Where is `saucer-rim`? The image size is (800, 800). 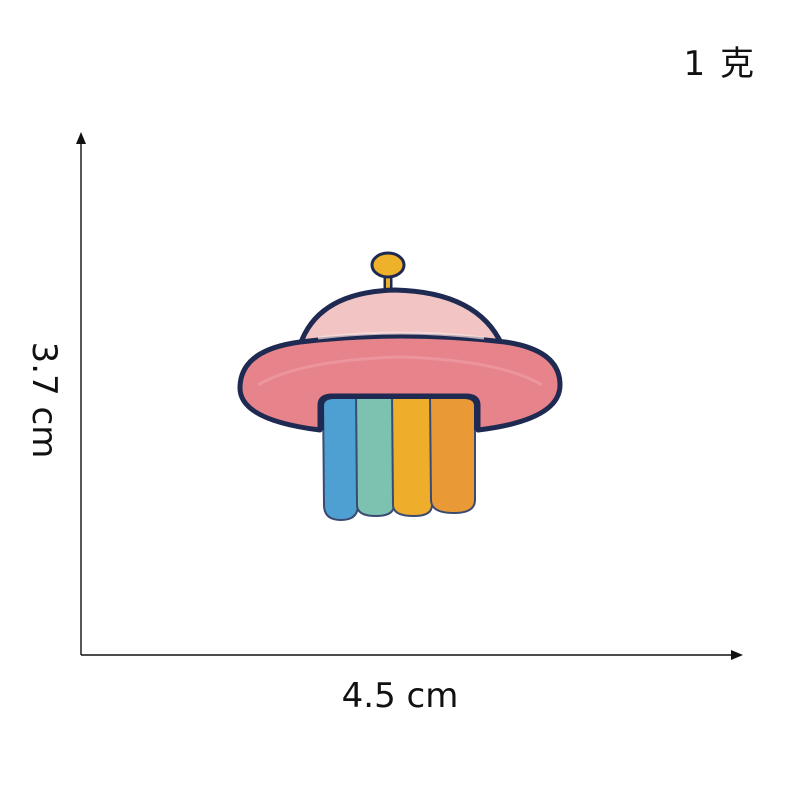
saucer-rim is located at coordinates (399, 412).